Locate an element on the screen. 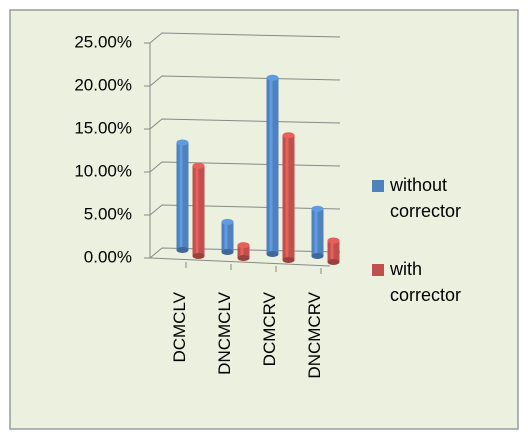 This screenshot has height=439, width=528. floor-front is located at coordinates (240, 262).